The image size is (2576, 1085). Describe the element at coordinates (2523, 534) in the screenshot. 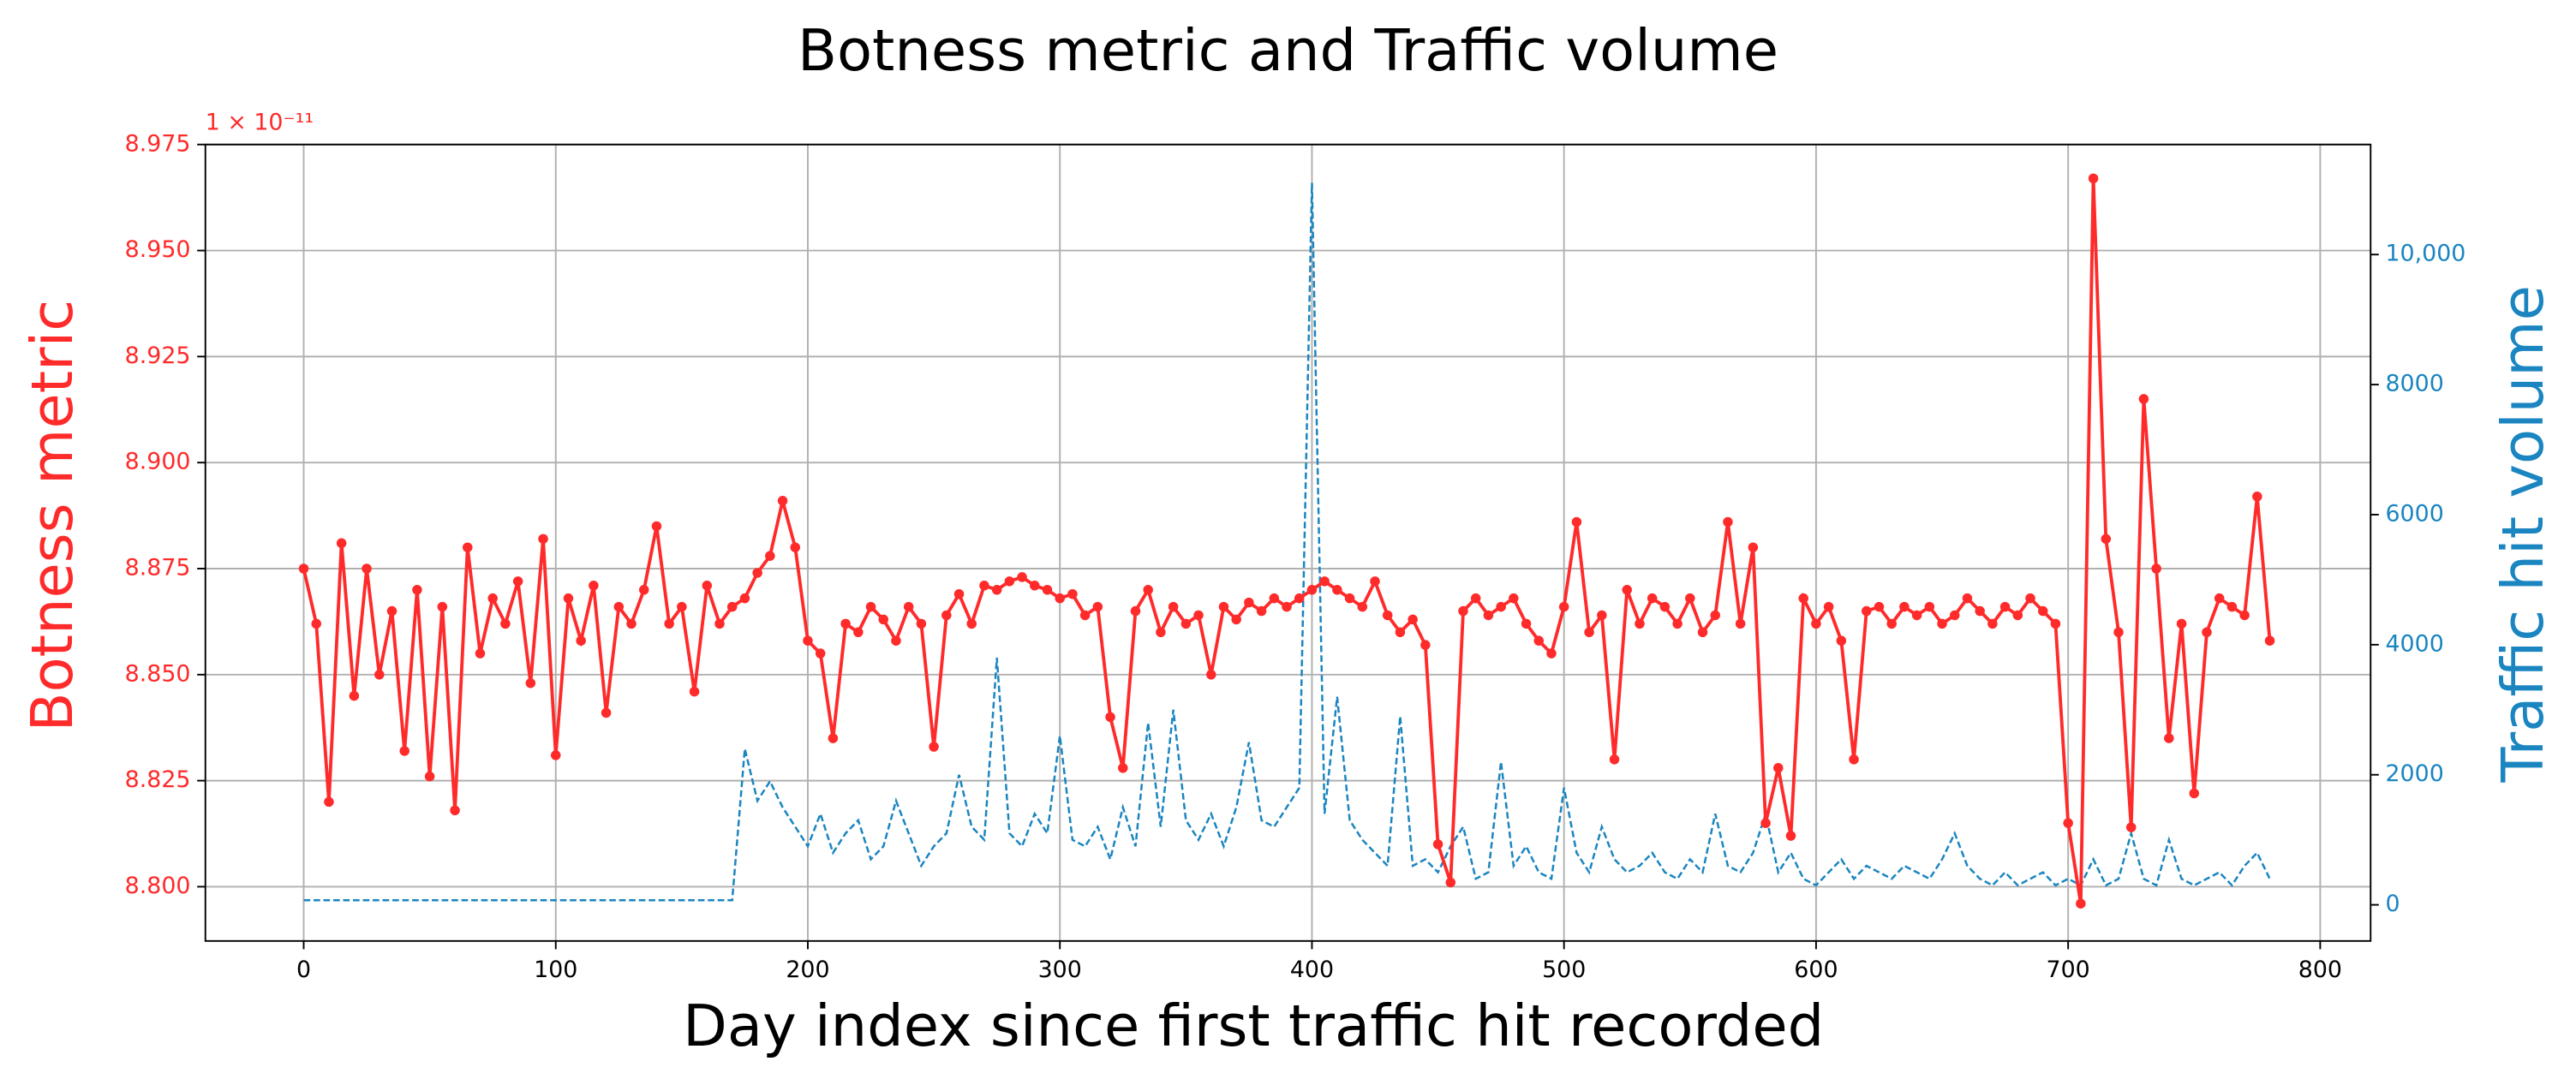

I see `y2-axis-label: Traffic hit volume` at that location.